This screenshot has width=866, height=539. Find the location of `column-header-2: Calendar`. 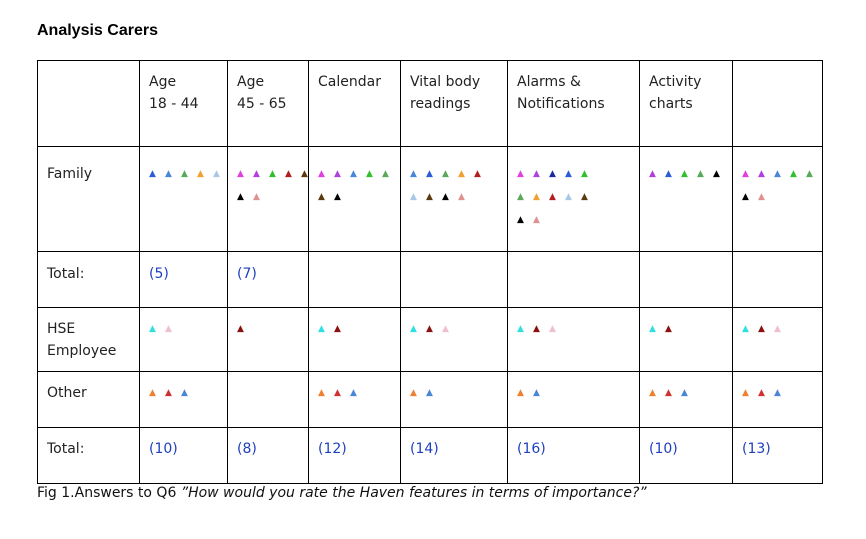

column-header-2: Calendar is located at coordinates (354, 103).